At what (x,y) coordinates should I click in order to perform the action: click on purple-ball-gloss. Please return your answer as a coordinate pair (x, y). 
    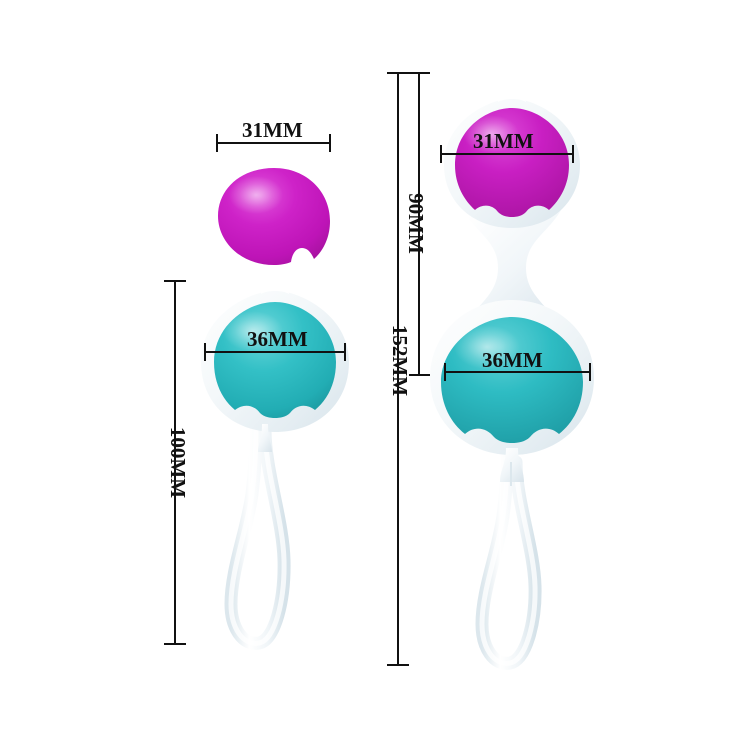
    Looking at the image, I should click on (256, 195).